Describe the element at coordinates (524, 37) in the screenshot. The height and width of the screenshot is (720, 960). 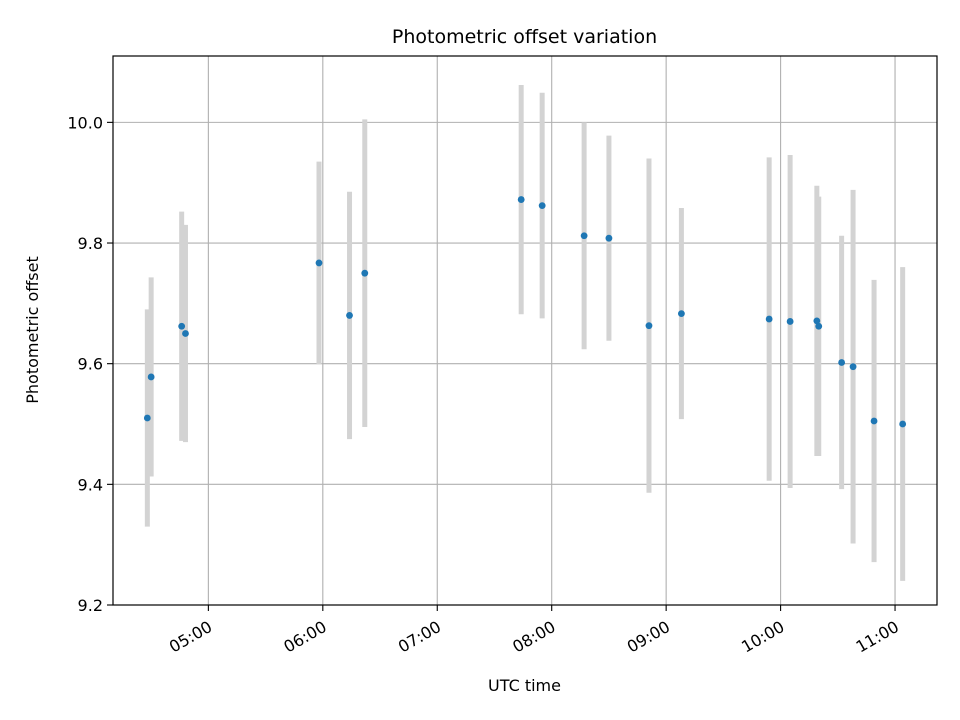
I see `chart-title: Photometric offset variation` at that location.